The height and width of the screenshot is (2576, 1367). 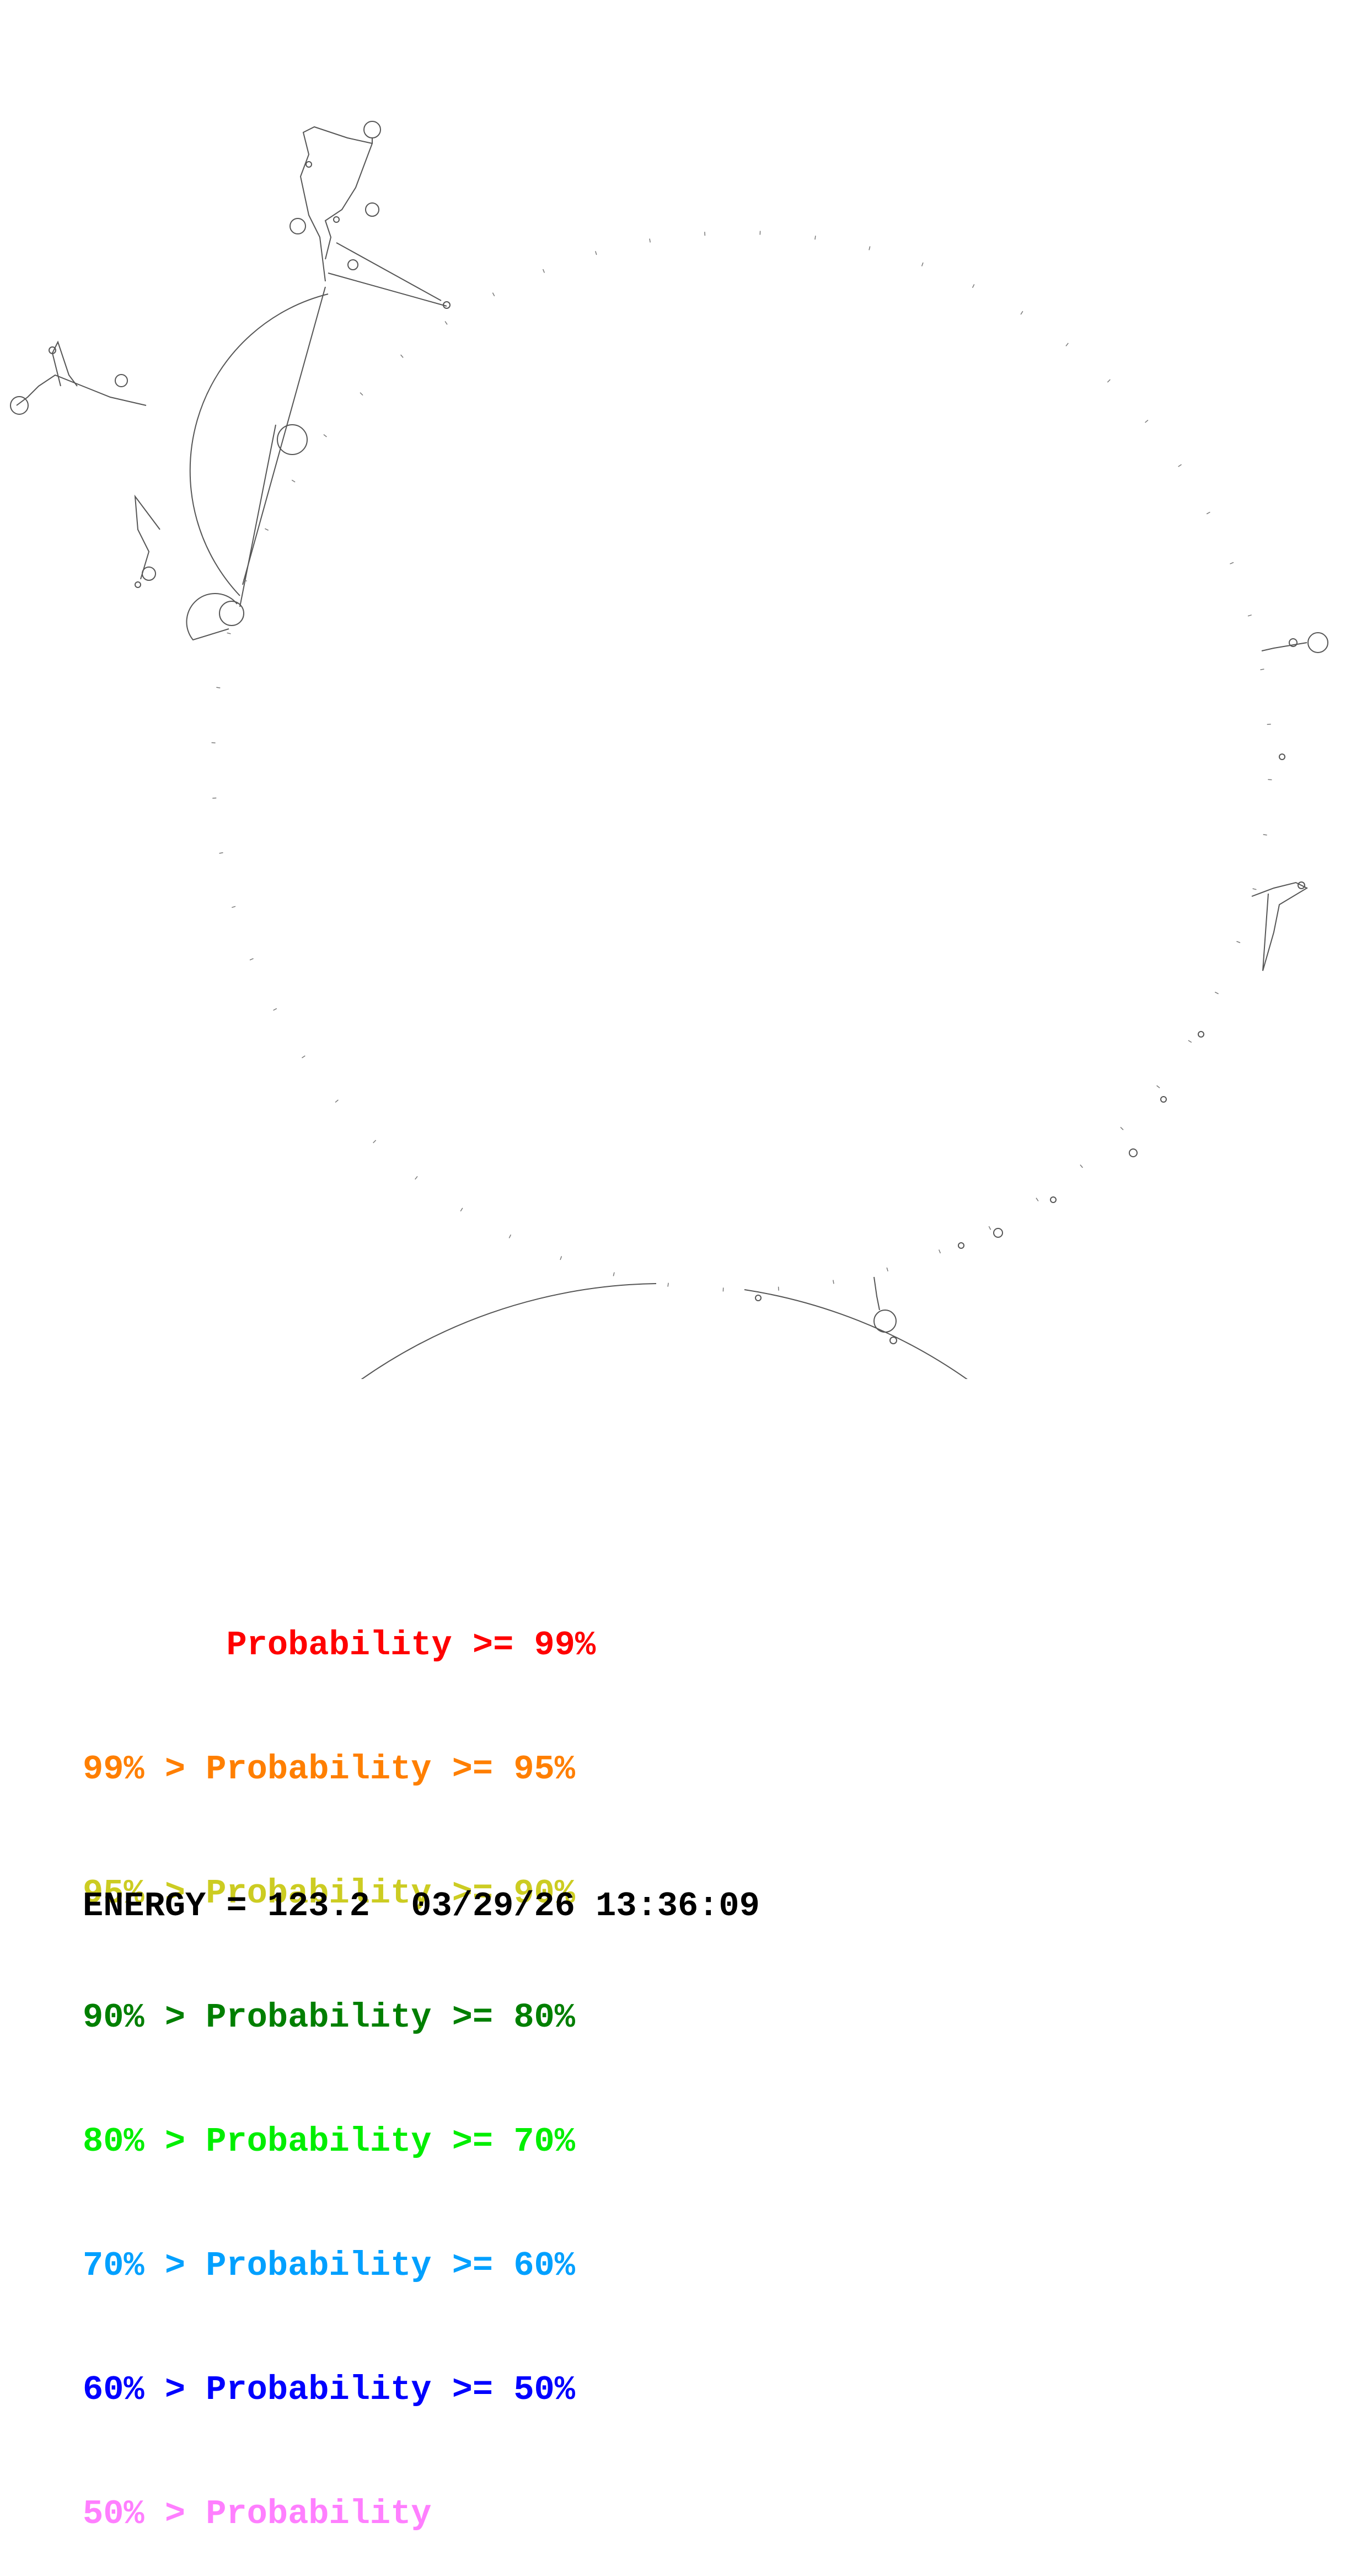 I want to click on legend-label: Probability >= 99%, so click(x=411, y=1645).